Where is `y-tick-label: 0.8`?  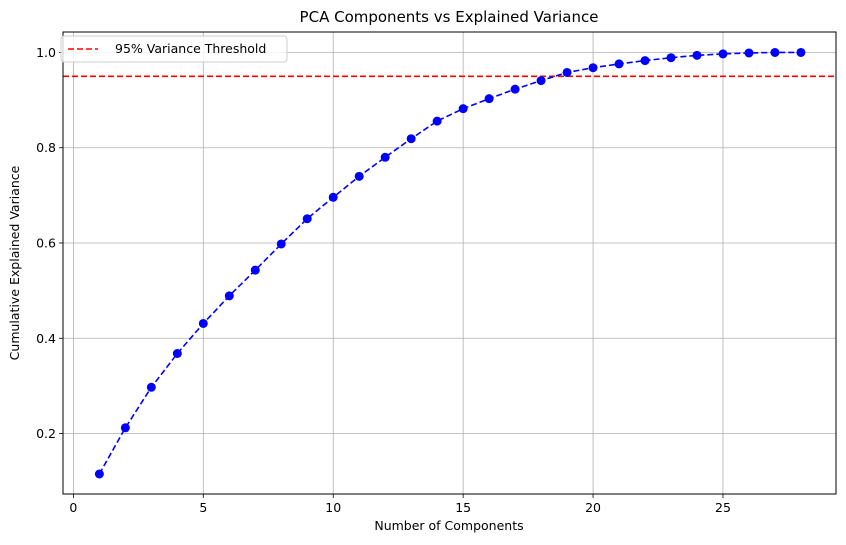 y-tick-label: 0.8 is located at coordinates (46, 147).